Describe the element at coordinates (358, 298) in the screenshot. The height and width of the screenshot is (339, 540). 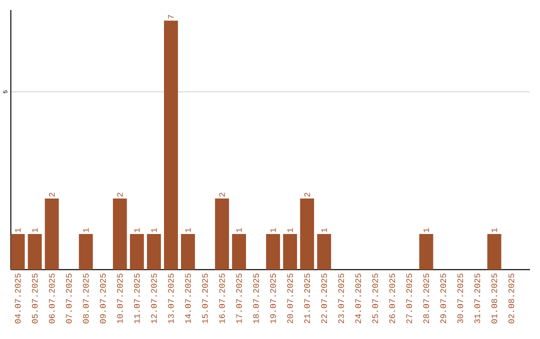
I see `x-tick-label: 24.07.2025` at that location.